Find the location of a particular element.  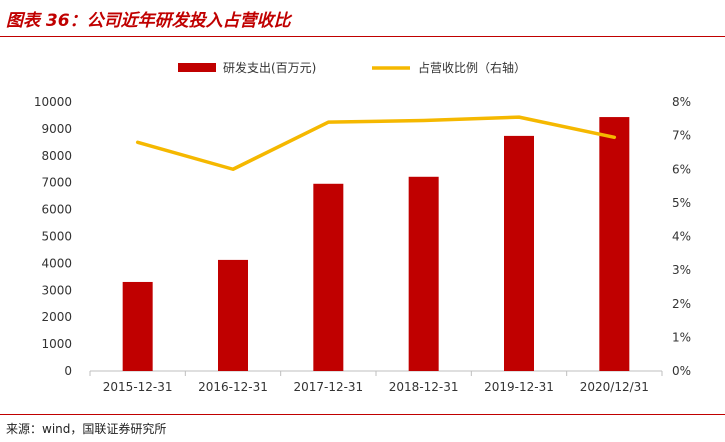

figure-title: 图表 36：公司近年研发投入占营收比 is located at coordinates (148, 21).